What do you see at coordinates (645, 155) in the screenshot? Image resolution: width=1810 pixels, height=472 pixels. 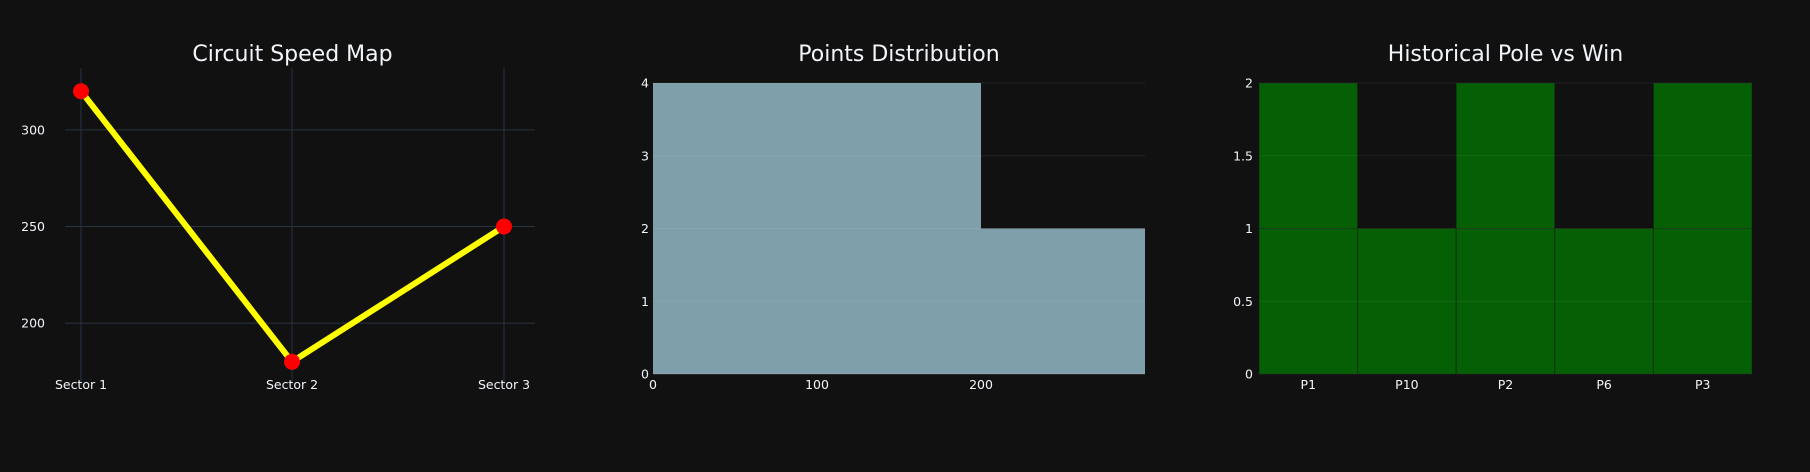 I see `points-distribution-y-tick-label: 3` at bounding box center [645, 155].